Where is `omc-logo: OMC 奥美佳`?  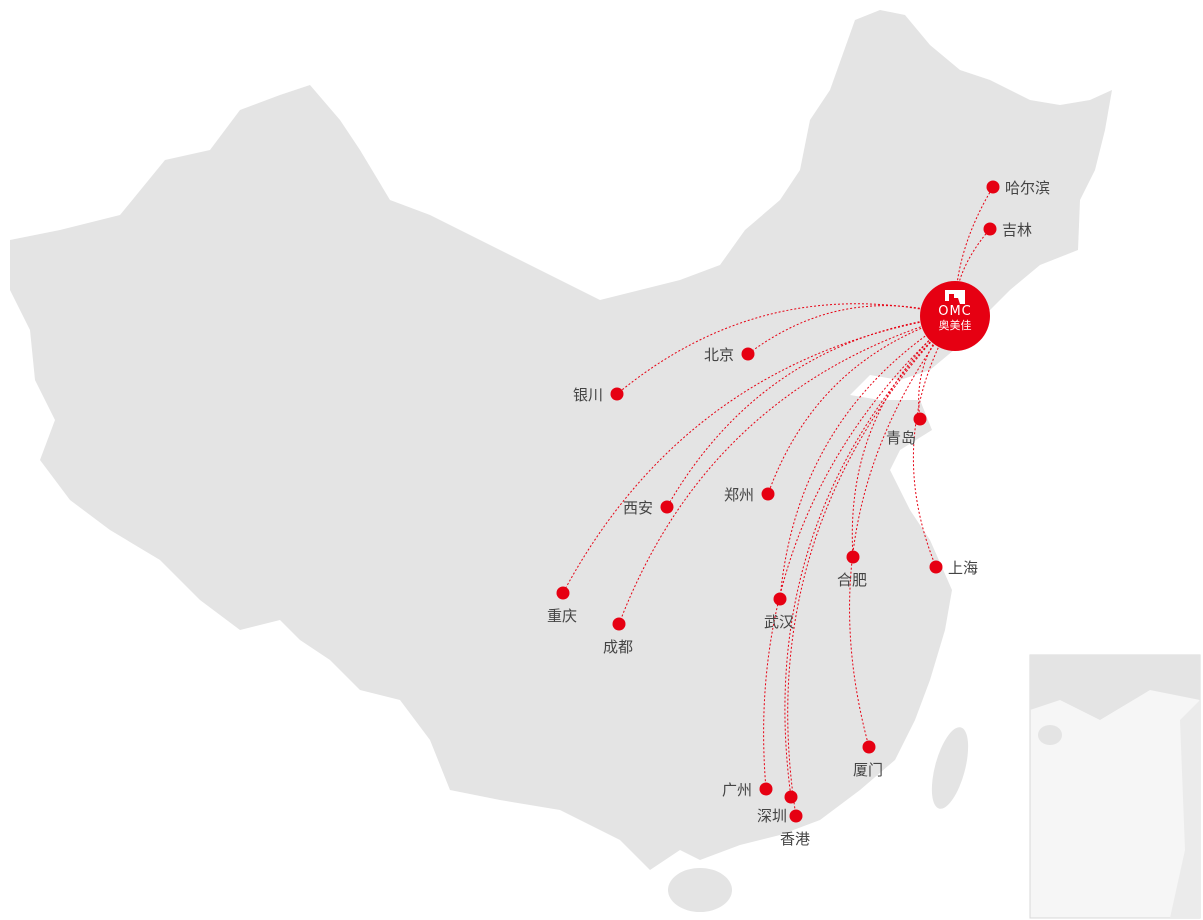
omc-logo: OMC 奥美佳 is located at coordinates (955, 316).